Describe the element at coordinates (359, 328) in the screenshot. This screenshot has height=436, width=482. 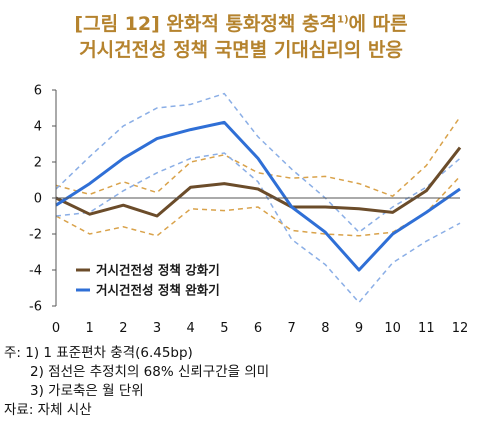
I see `x-tick-label: 9` at that location.